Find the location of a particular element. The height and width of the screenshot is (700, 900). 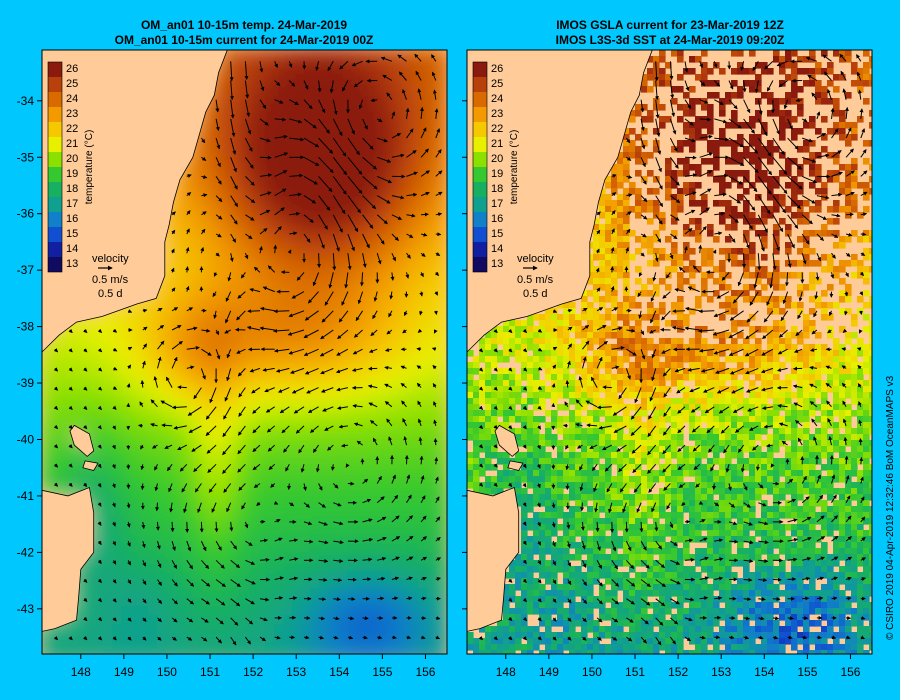

lat-tick-label: -36 is located at coordinates (26, 214).